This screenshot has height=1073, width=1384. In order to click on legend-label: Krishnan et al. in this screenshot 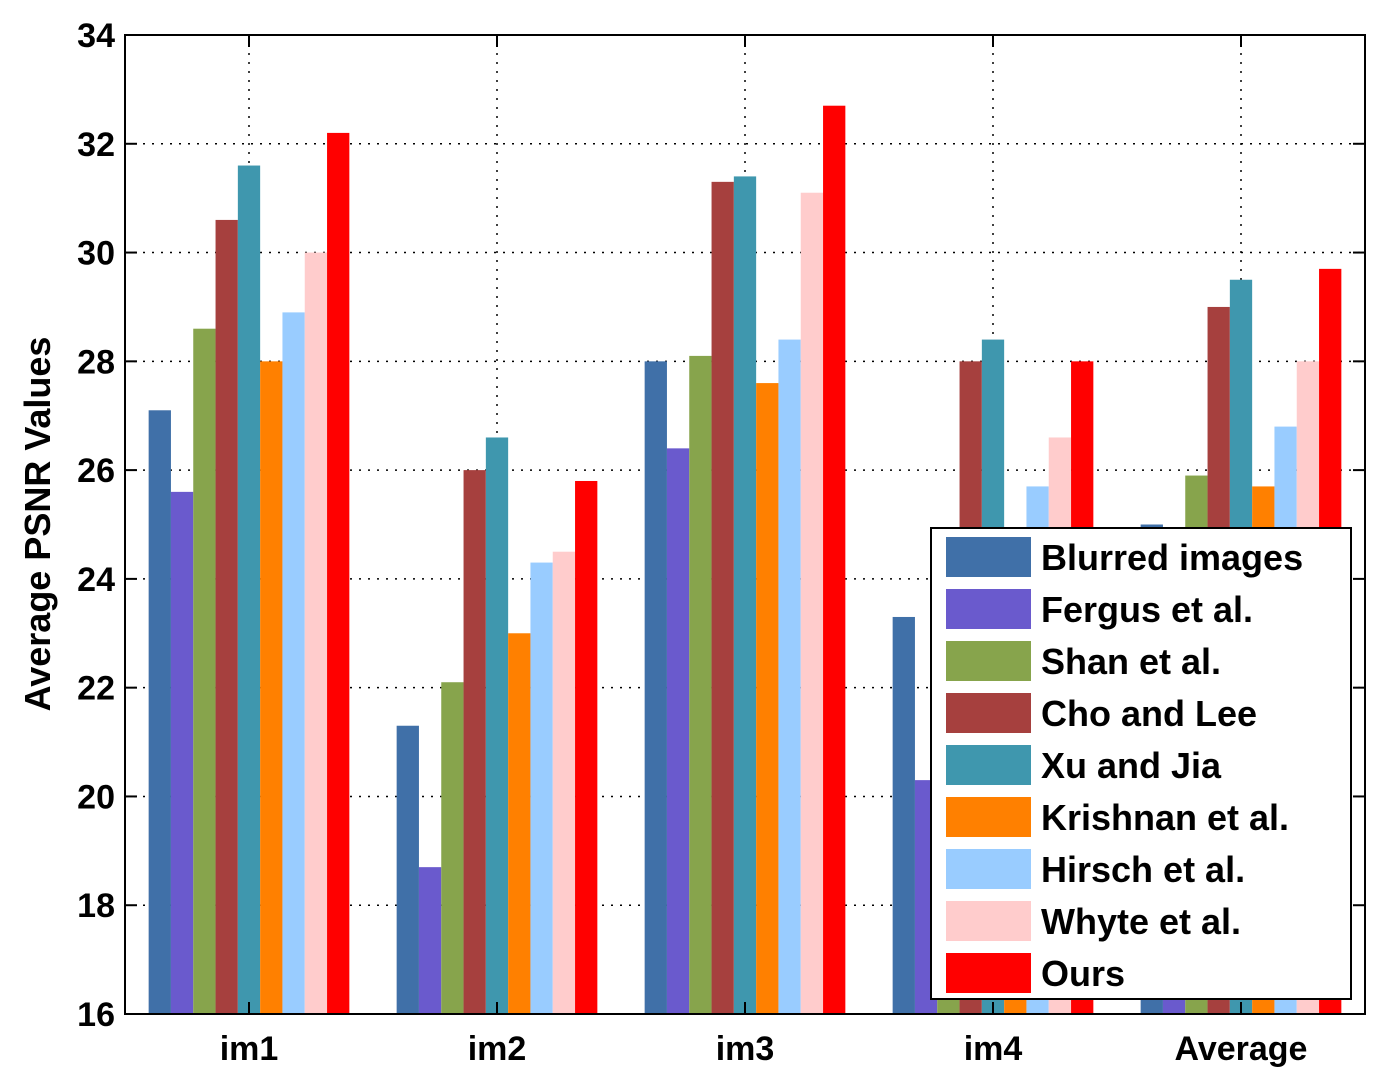, I will do `click(1165, 817)`.